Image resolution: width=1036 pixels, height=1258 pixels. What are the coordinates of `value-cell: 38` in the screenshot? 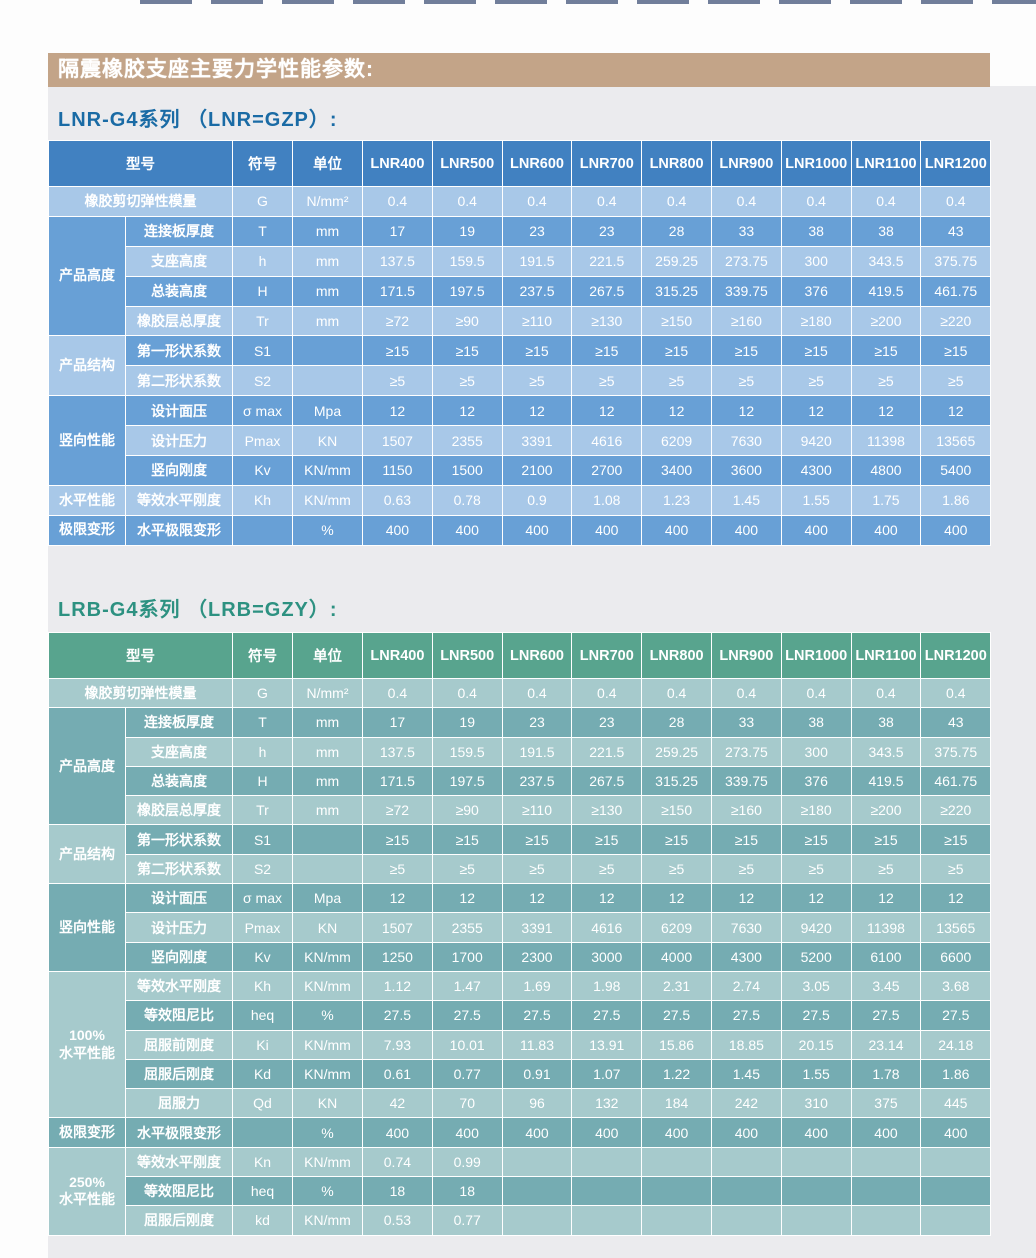 It's located at (886, 722).